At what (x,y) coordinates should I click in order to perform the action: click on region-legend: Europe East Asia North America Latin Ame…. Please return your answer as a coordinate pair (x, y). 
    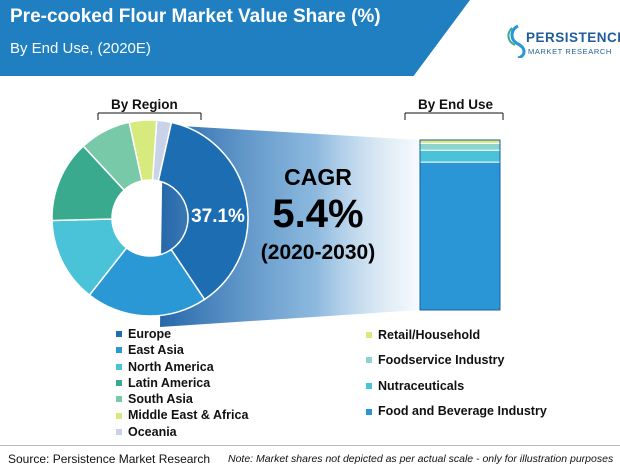
    Looking at the image, I should click on (182, 383).